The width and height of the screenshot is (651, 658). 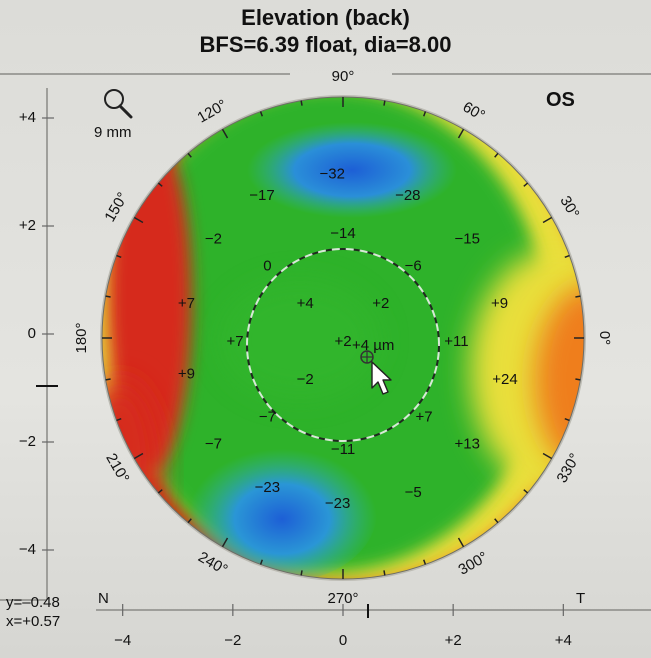 What do you see at coordinates (453, 640) in the screenshot?
I see `x-tick-label: +2` at bounding box center [453, 640].